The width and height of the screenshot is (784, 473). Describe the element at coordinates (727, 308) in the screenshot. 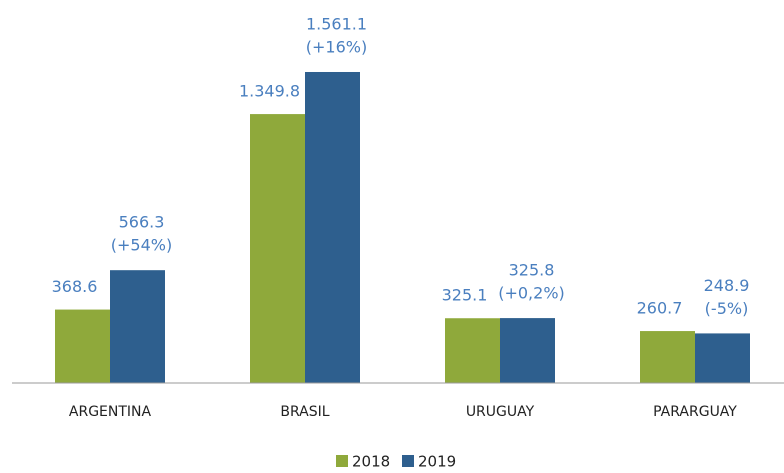

I see `change-label: (-5%)` at that location.